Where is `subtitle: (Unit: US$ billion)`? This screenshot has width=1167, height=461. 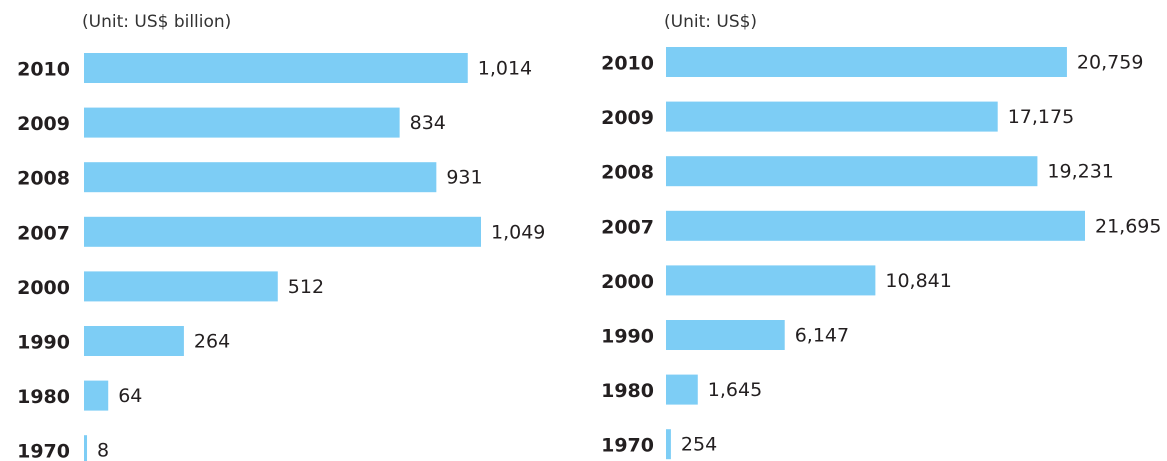 subtitle: (Unit: US$ billion) is located at coordinates (156, 22).